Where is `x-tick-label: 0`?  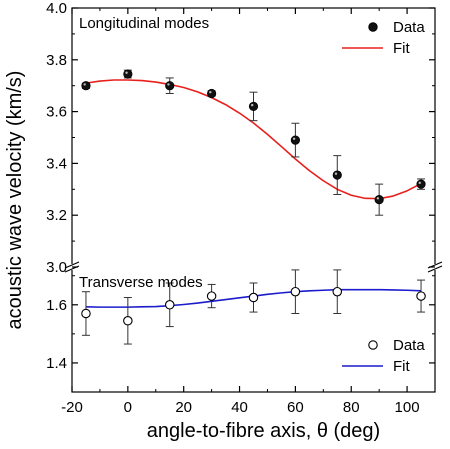
x-tick-label: 0 is located at coordinates (128, 407).